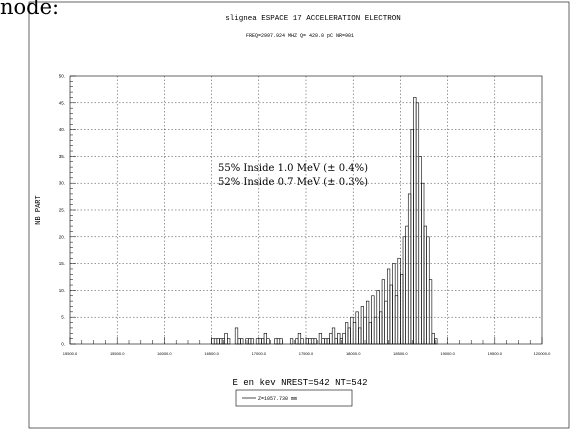  What do you see at coordinates (67, 210) in the screenshot?
I see `y-ticks: 0. 5. 10. 15. 20. 25. 30. 35. 40. 45. 50.` at bounding box center [67, 210].